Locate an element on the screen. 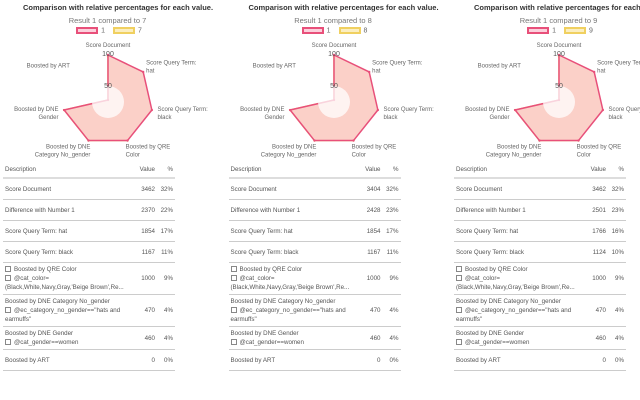 The height and width of the screenshot is (400, 640). table-row: Difference with Number 1 2370 22% is located at coordinates (89, 210).